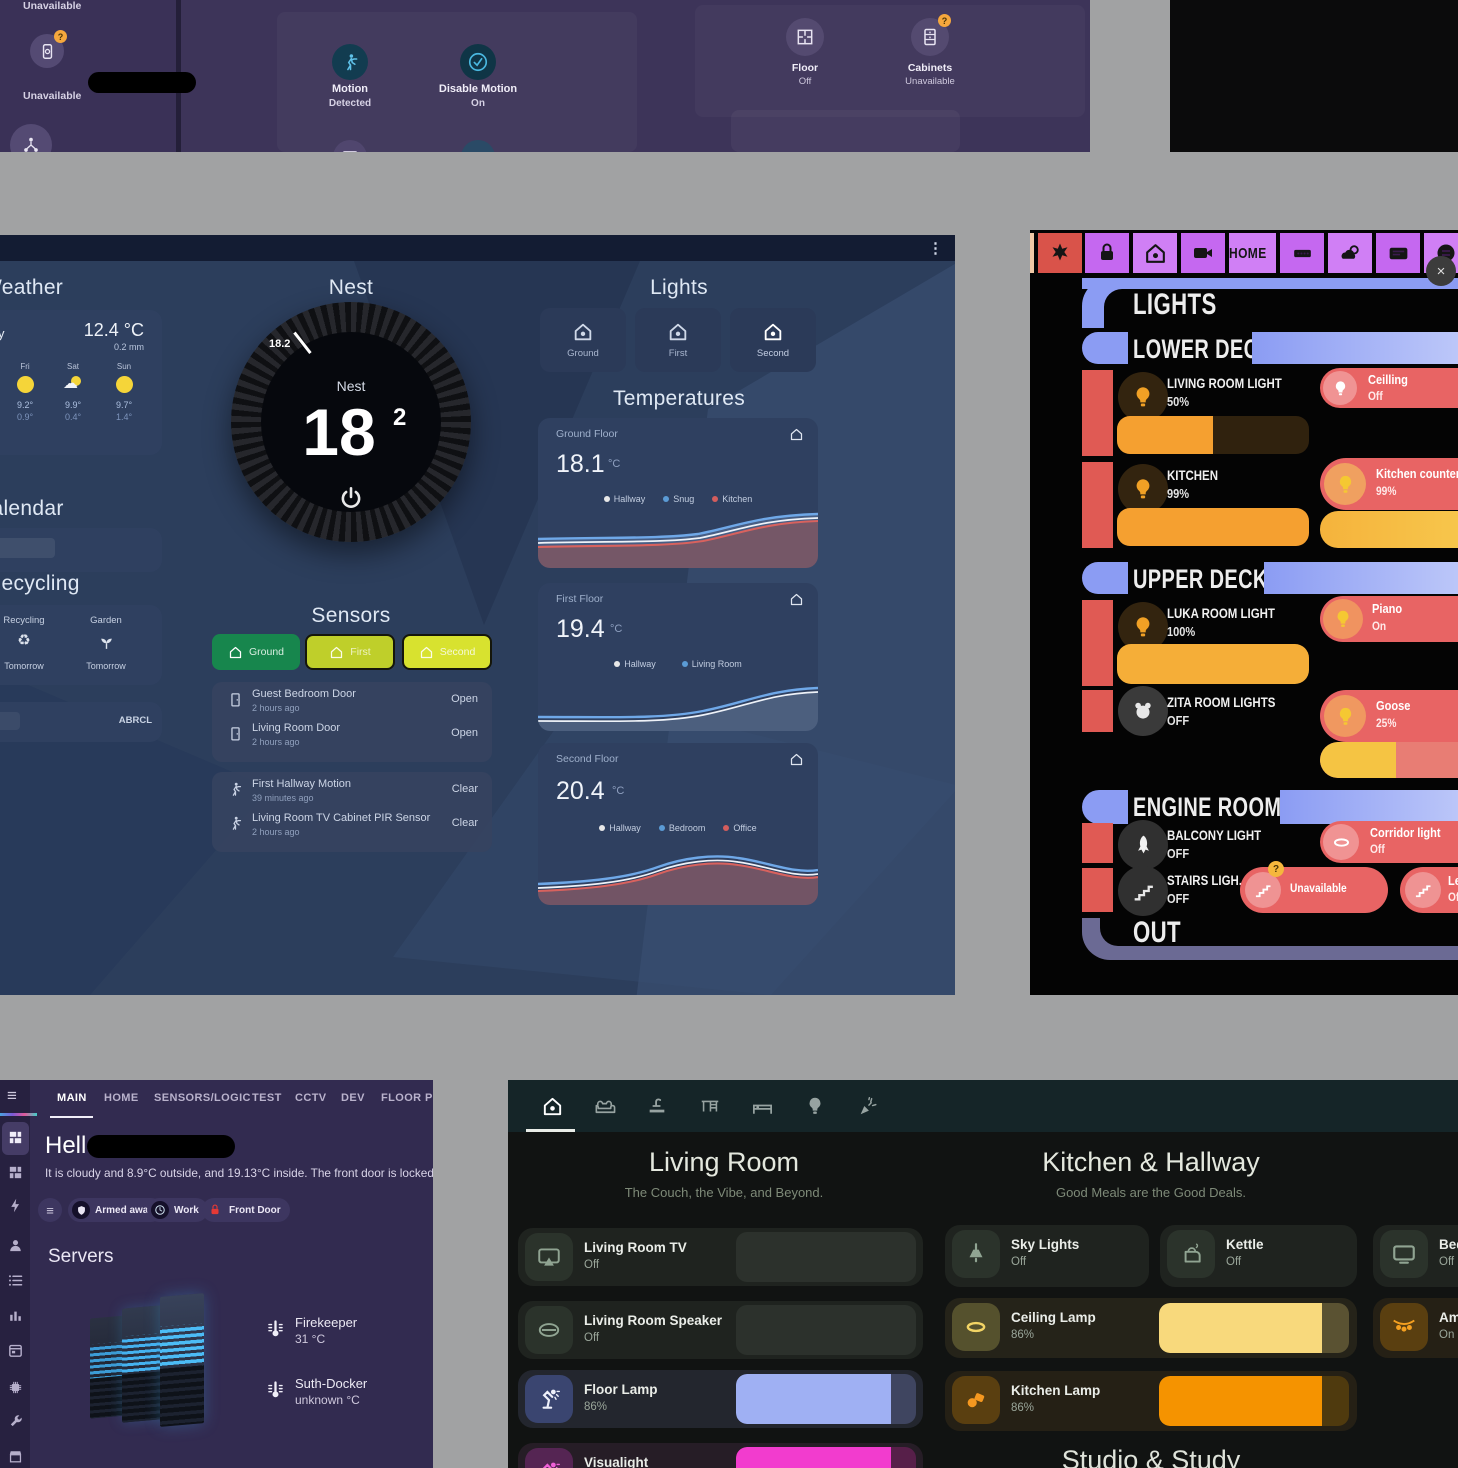  I want to click on tile-visualight: Visualight, so click(720, 1455).